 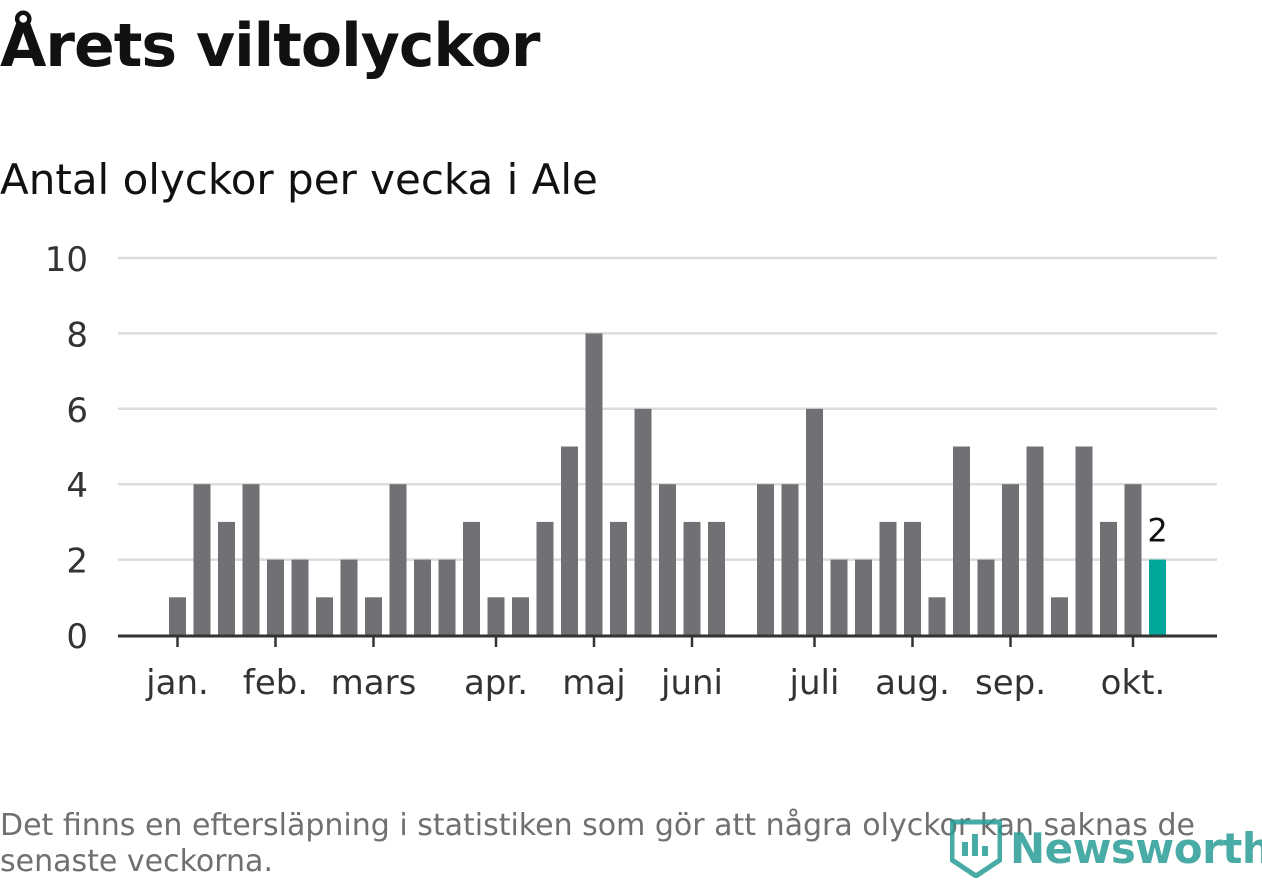 I want to click on newsworthy-logo: Newsworthy, so click(x=1106, y=848).